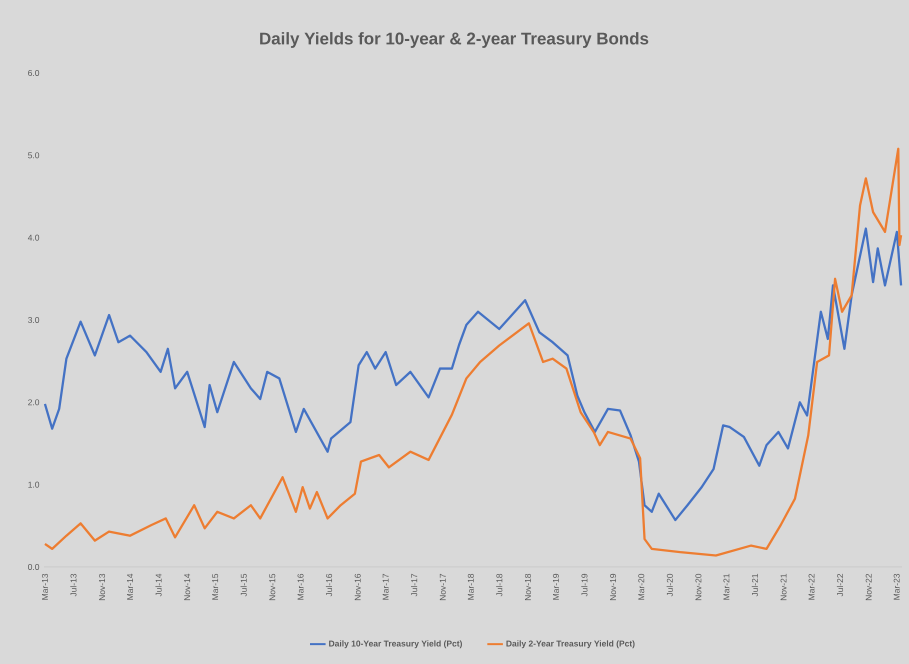 Image resolution: width=909 pixels, height=664 pixels. Describe the element at coordinates (395, 644) in the screenshot. I see `legend-label: Daily 10-Year Treasury Yield (Pct)` at that location.